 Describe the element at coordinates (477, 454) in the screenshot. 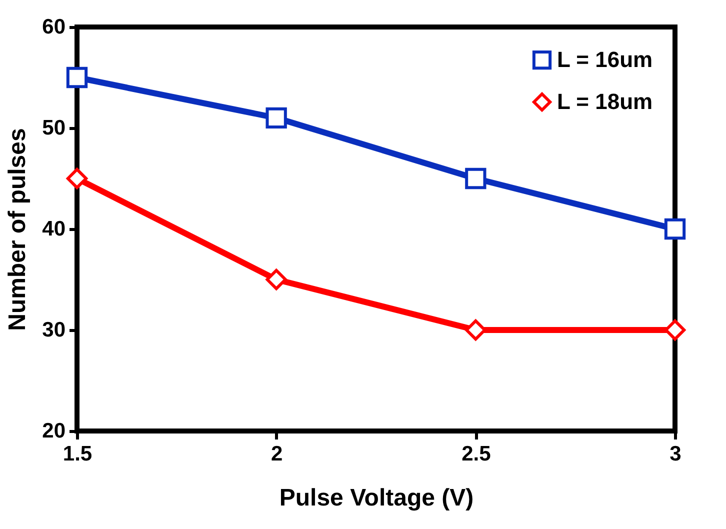

I see `x-tick-label: 2.5` at that location.